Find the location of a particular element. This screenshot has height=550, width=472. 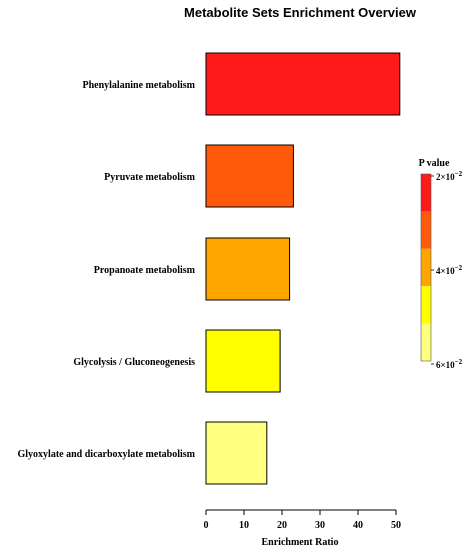

x-tick-label-1: 10 is located at coordinates (244, 525).